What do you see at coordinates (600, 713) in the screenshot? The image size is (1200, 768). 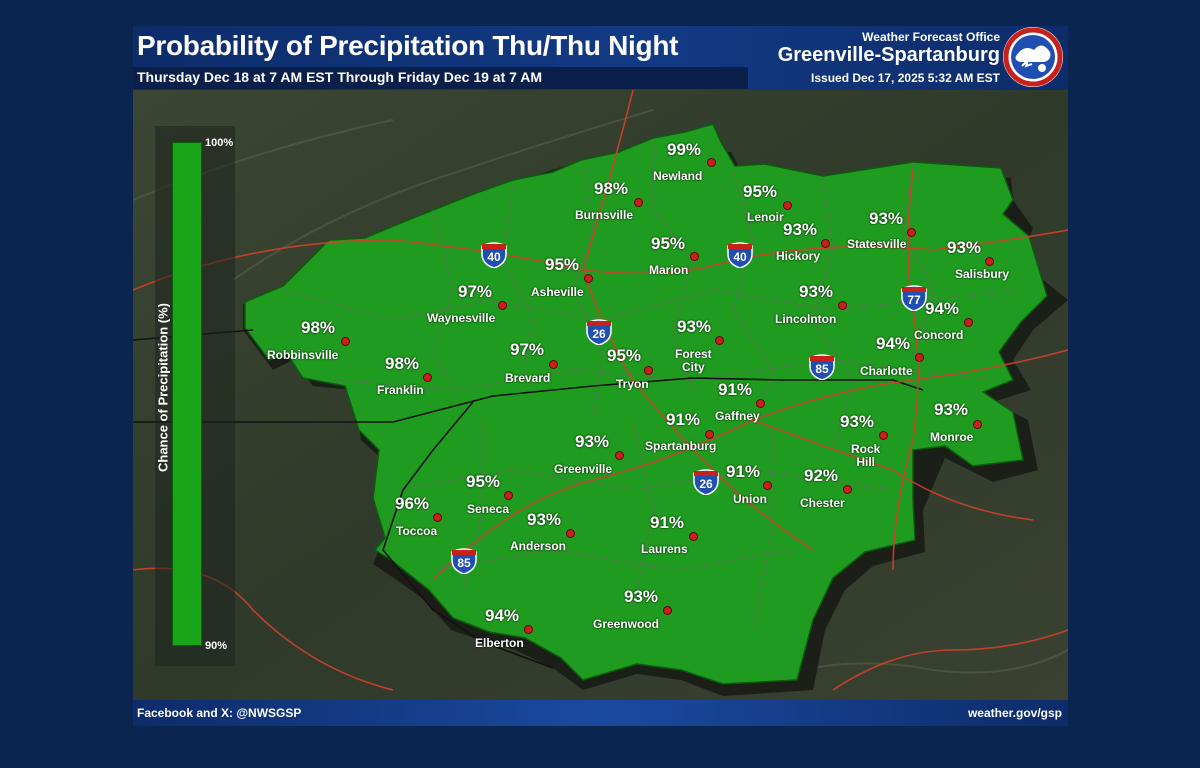 I see `footer-banner: Facebook and X: @NWSGSP weather.gov/gsp` at bounding box center [600, 713].